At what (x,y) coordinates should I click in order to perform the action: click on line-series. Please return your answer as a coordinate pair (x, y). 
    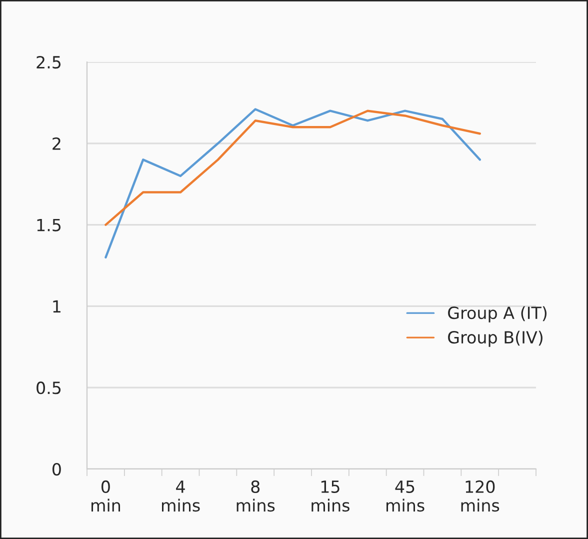
    Looking at the image, I should click on (292, 168).